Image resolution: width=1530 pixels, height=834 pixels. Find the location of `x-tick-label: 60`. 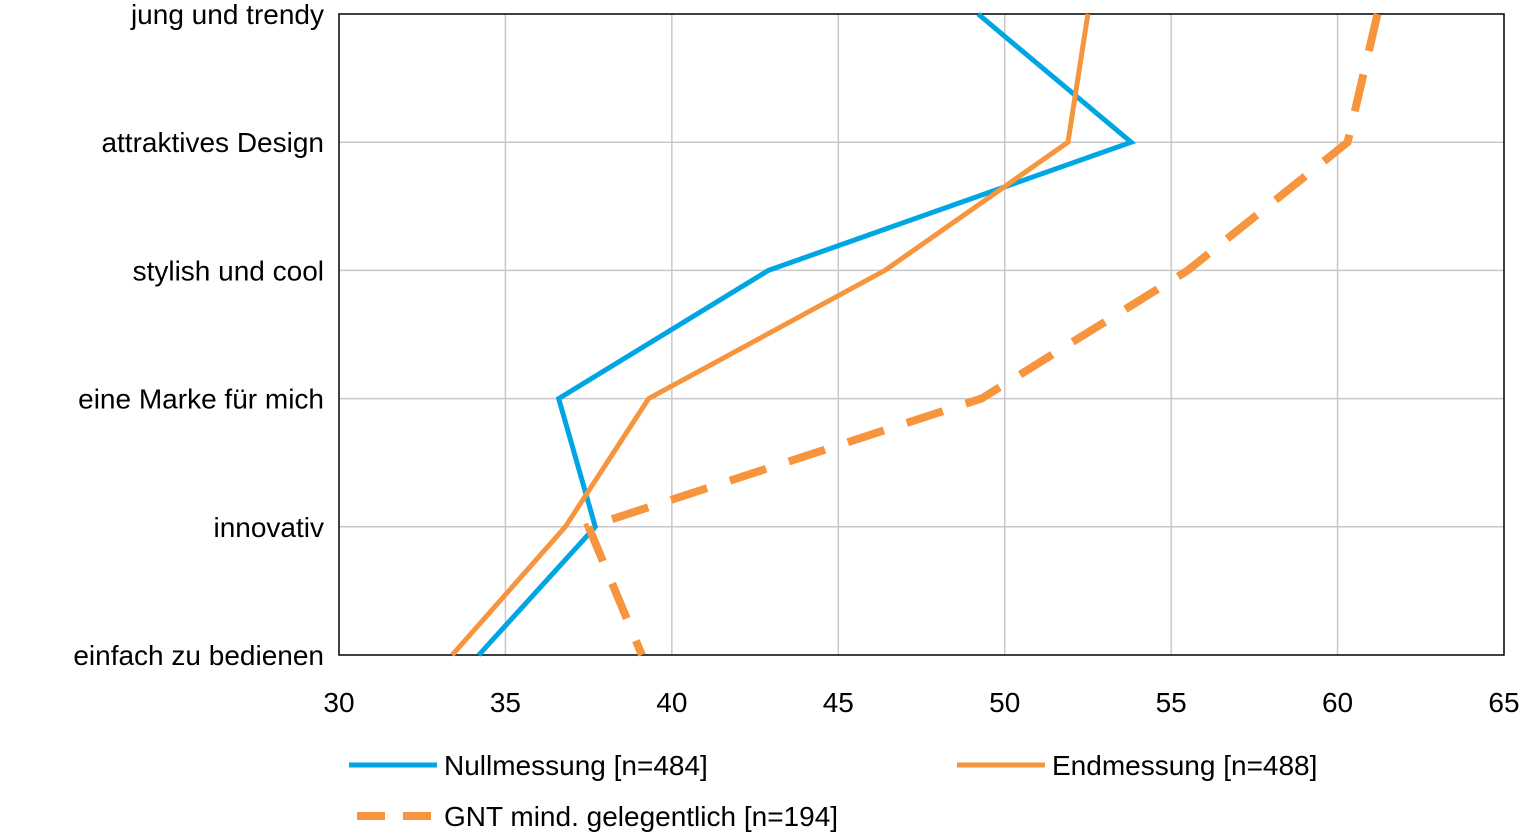

x-tick-label: 60 is located at coordinates (1337, 702).